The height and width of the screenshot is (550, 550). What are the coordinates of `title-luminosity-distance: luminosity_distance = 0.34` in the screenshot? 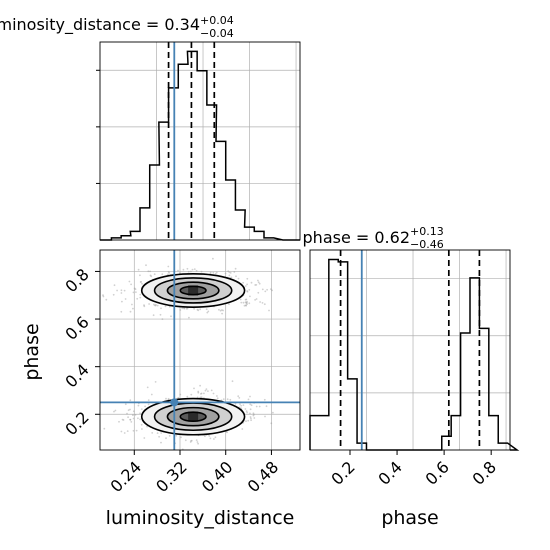 It's located at (100, 25).